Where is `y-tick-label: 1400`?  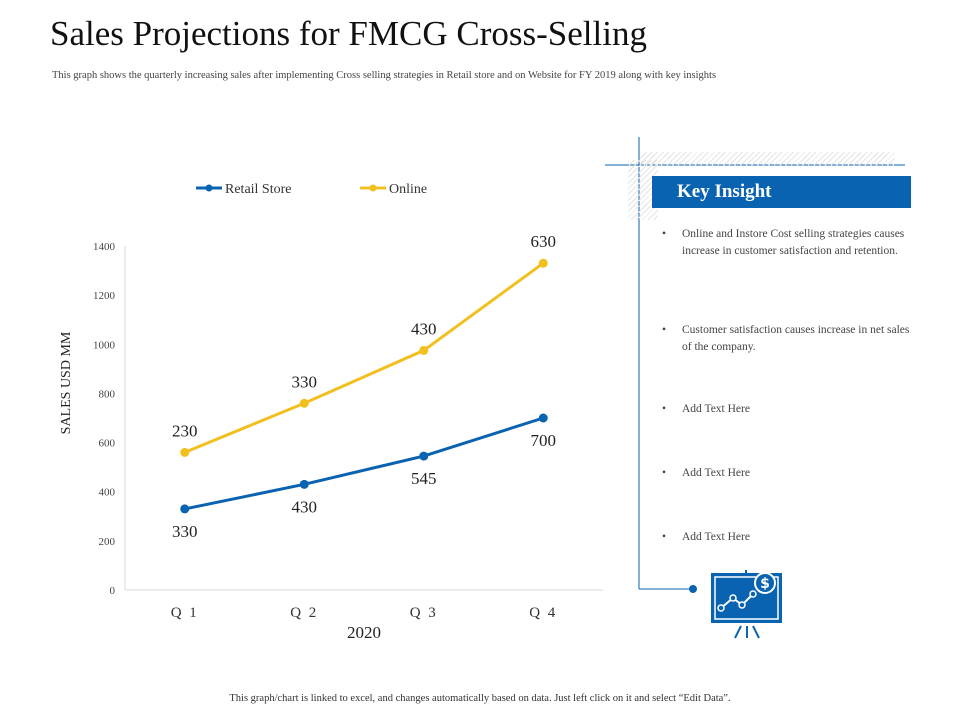
y-tick-label: 1400 is located at coordinates (104, 247).